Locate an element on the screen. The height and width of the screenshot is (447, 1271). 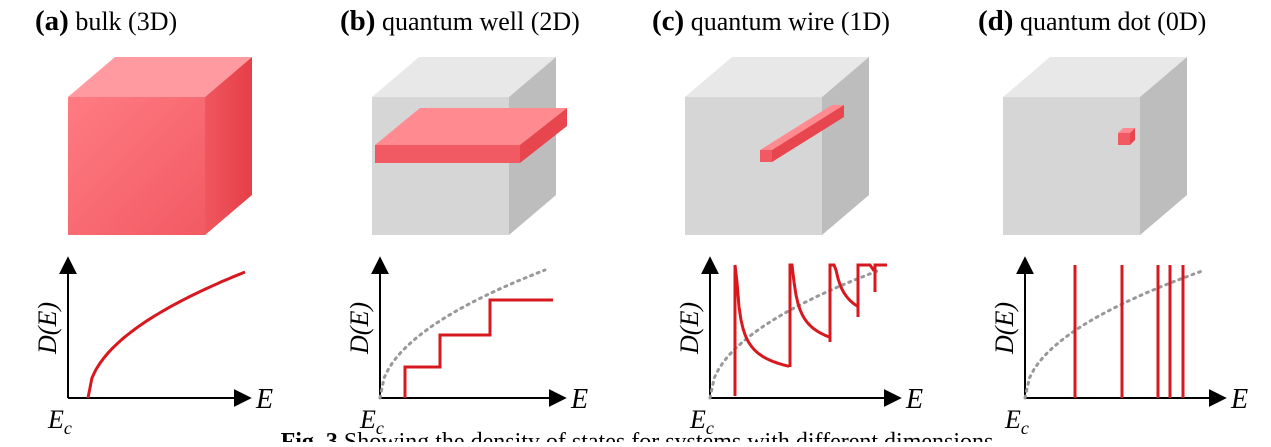
panel-label: (b) is located at coordinates (357, 21).